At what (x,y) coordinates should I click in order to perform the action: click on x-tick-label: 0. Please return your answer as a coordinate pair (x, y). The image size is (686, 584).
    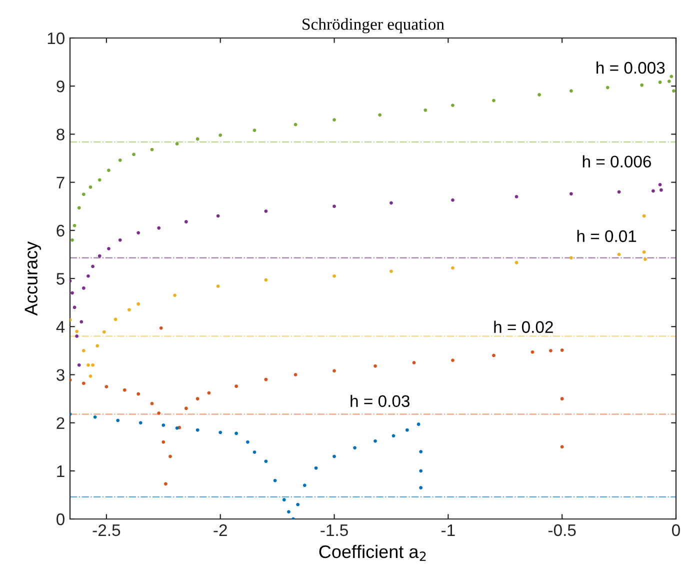
    Looking at the image, I should click on (676, 530).